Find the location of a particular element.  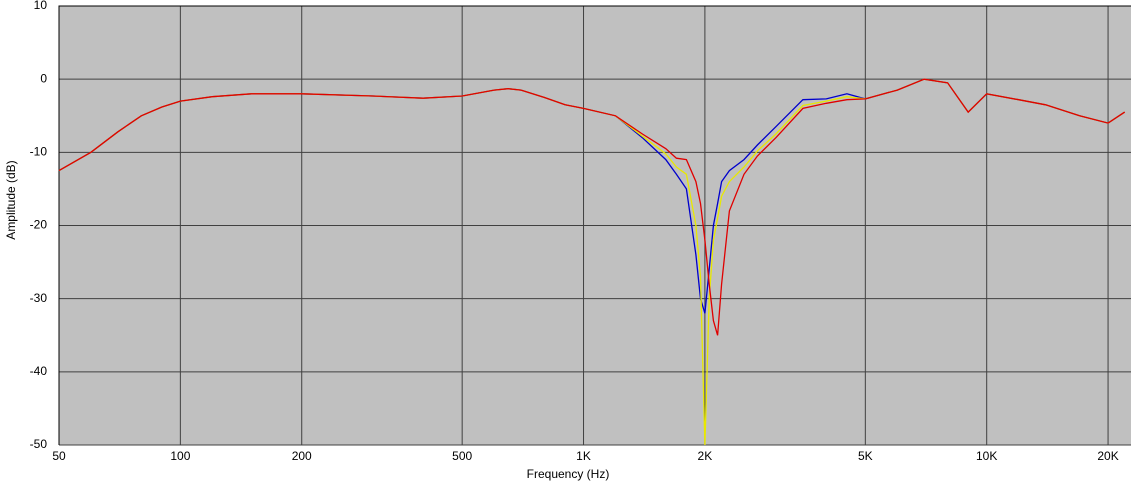

y-axis-title: Amplitude (dB) is located at coordinates (11, 199).